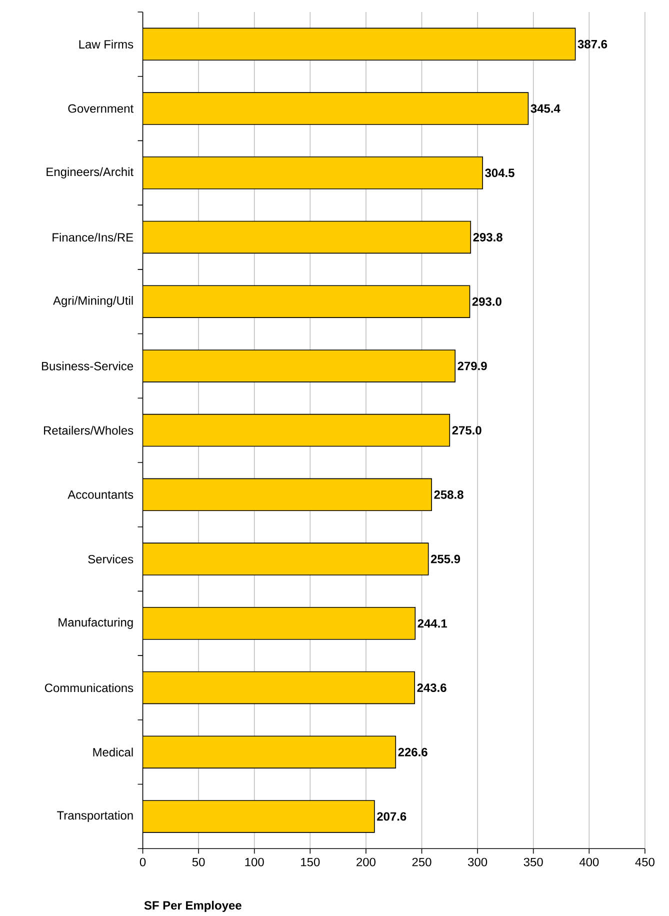 The width and height of the screenshot is (669, 916). Describe the element at coordinates (106, 44) in the screenshot. I see `y-tick-label: Law Firms` at that location.